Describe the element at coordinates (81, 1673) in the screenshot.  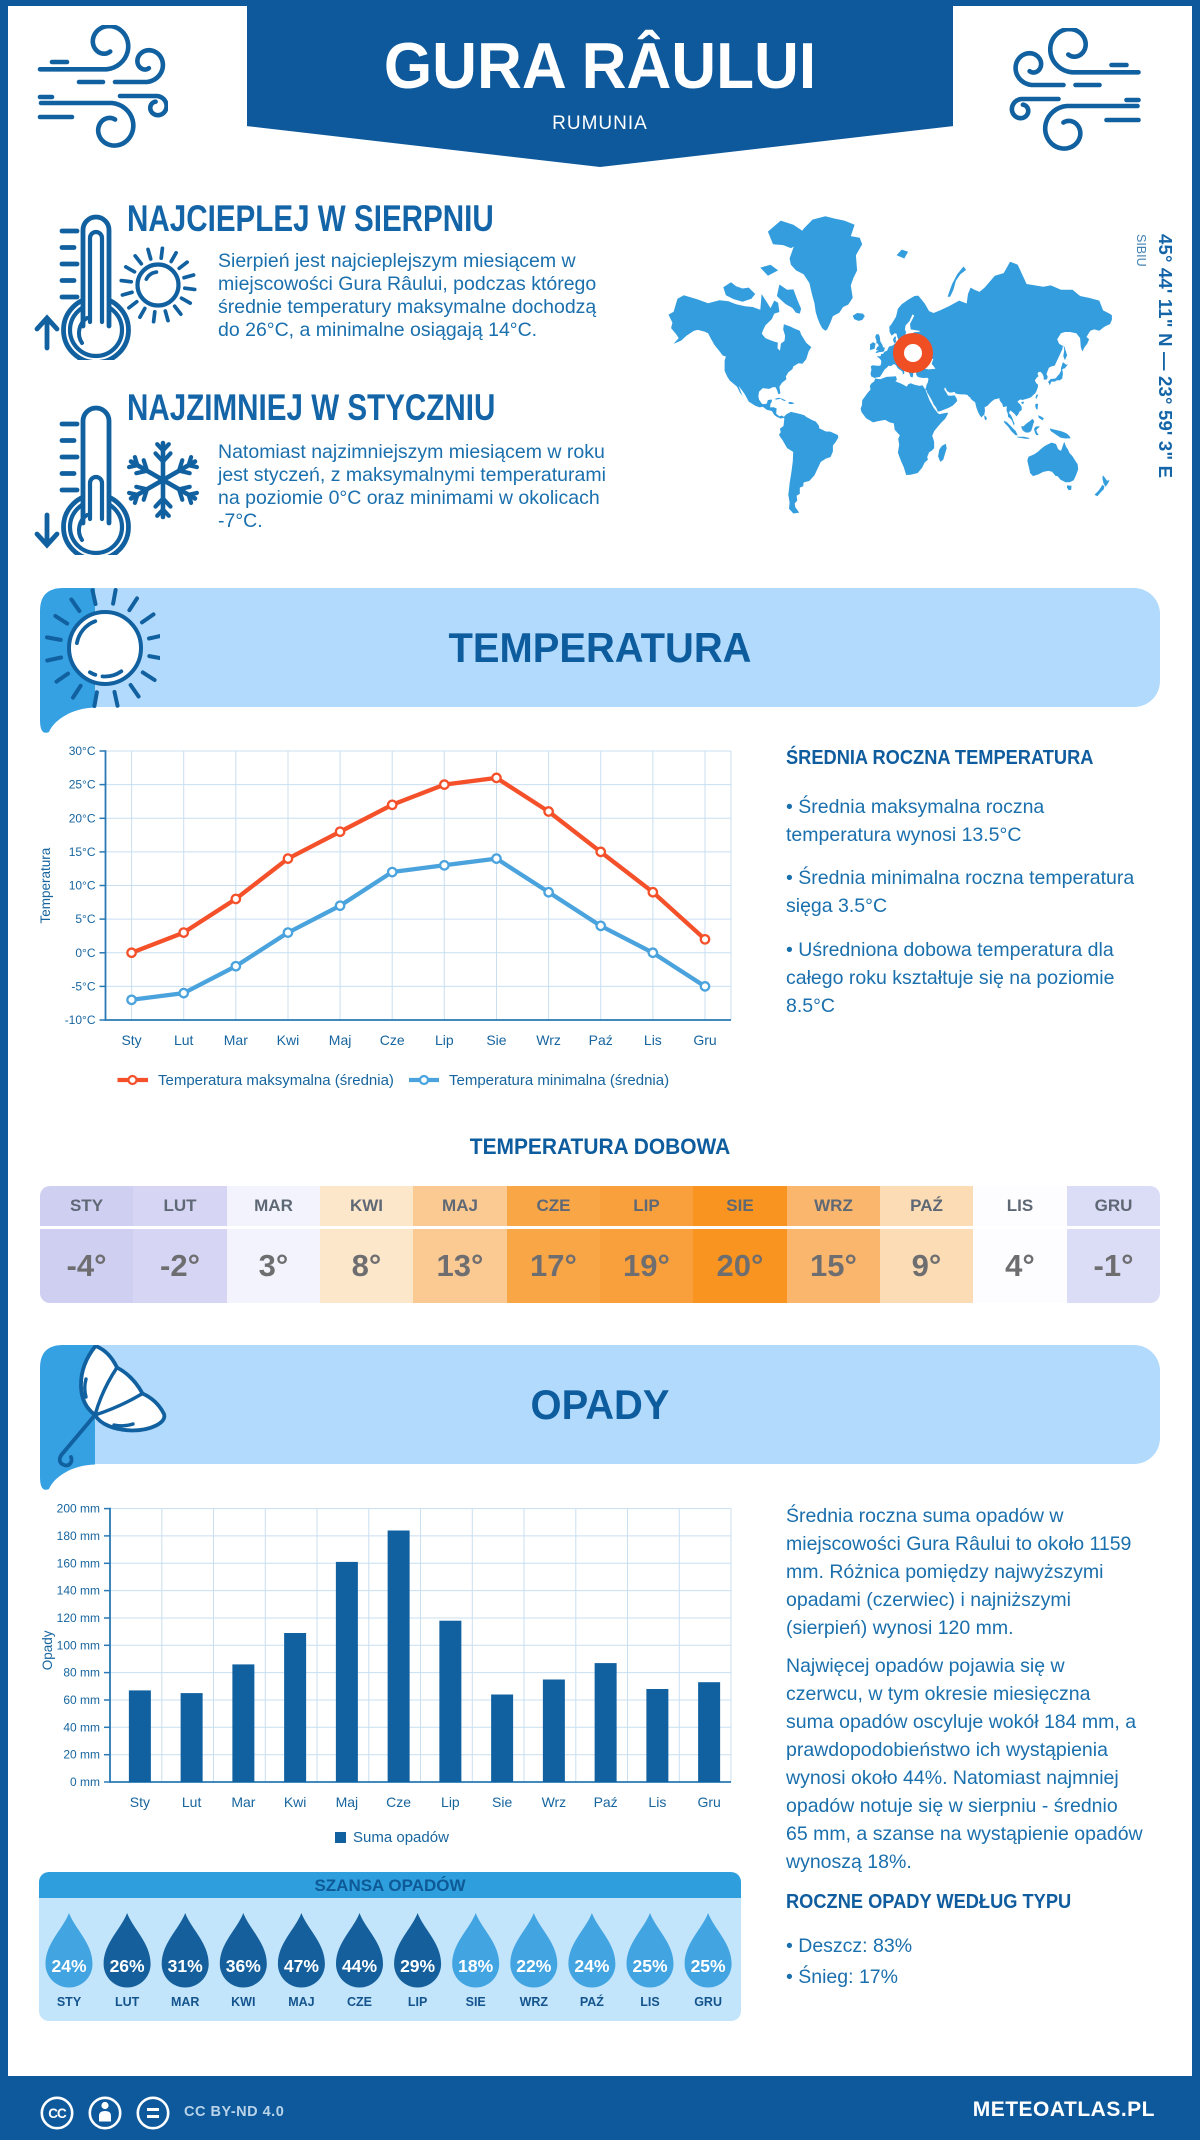
I see `svg-text: 80 mm` at that location.